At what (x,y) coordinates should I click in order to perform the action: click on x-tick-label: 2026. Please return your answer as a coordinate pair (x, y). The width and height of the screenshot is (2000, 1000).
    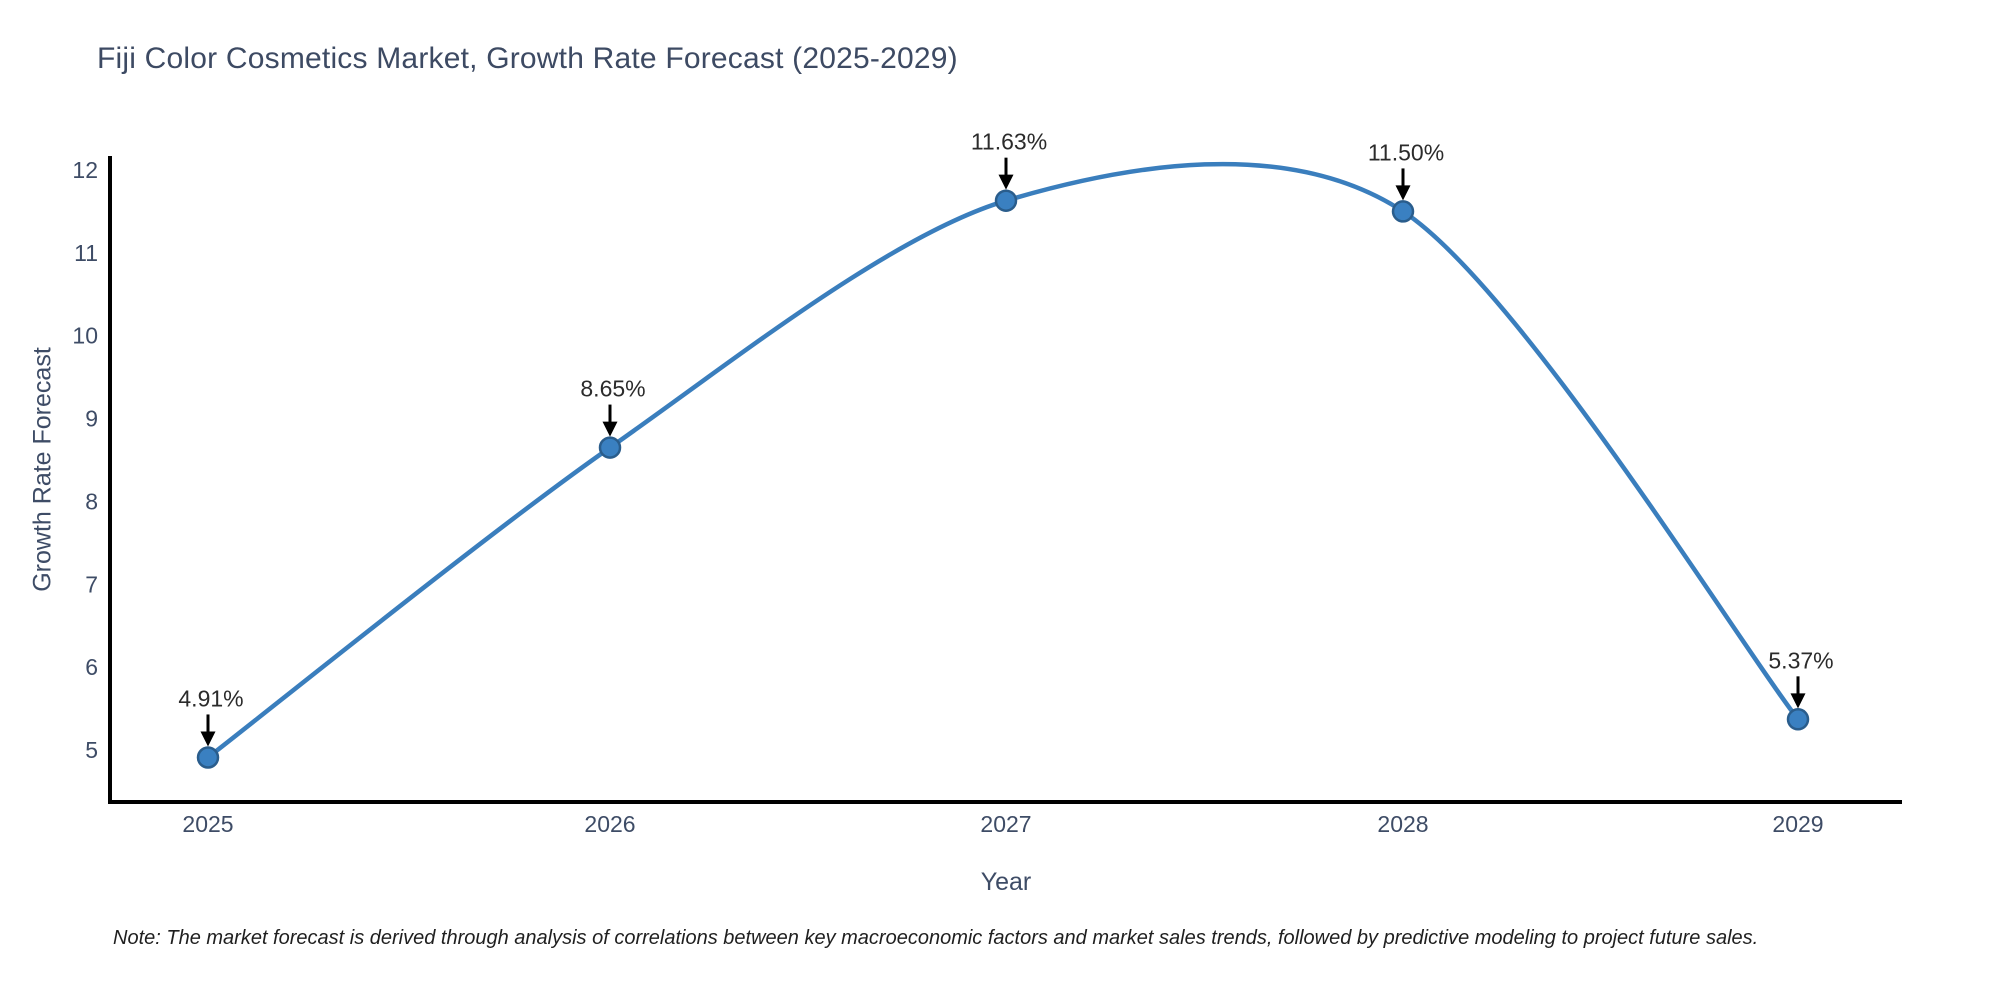
    Looking at the image, I should click on (609, 824).